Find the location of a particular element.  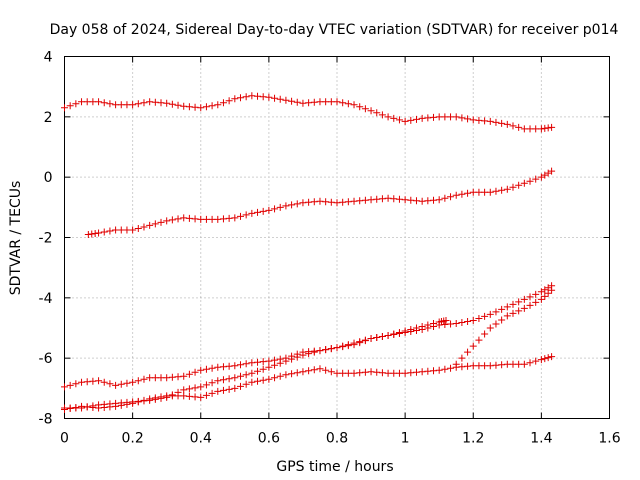

y-tick-label: 2 is located at coordinates (48, 118).